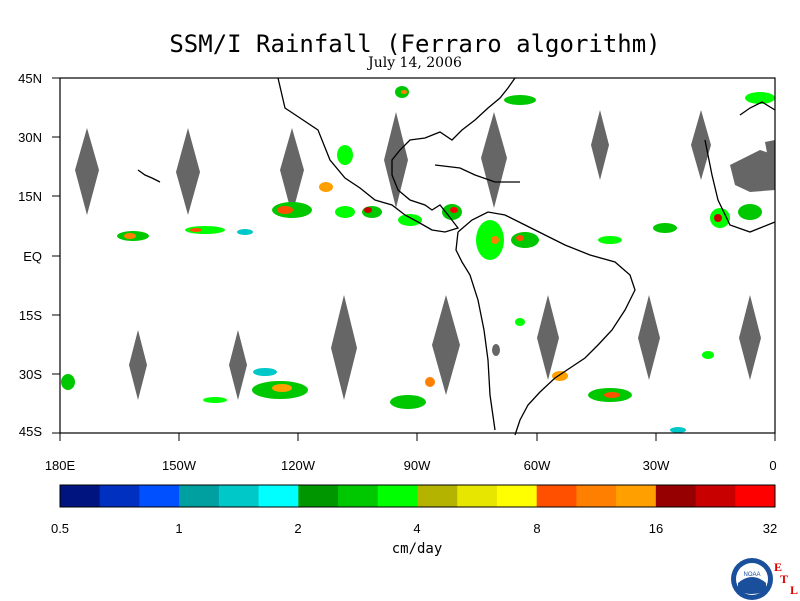  I want to click on colorbar-tick-label: 1, so click(179, 528).